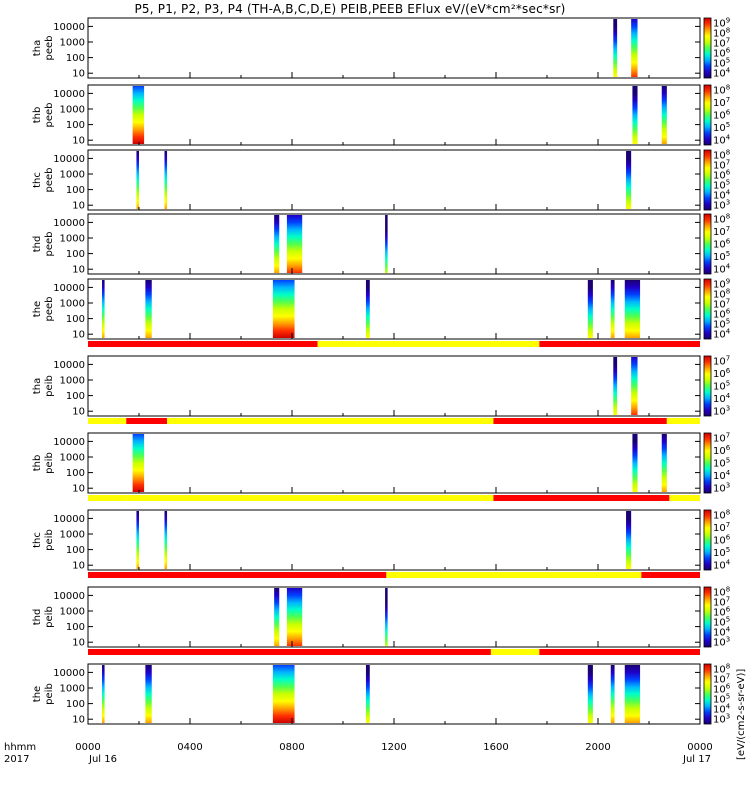 The width and height of the screenshot is (750, 800). What do you see at coordinates (721, 219) in the screenshot?
I see `colorbar-tick-label: 10⁸` at bounding box center [721, 219].